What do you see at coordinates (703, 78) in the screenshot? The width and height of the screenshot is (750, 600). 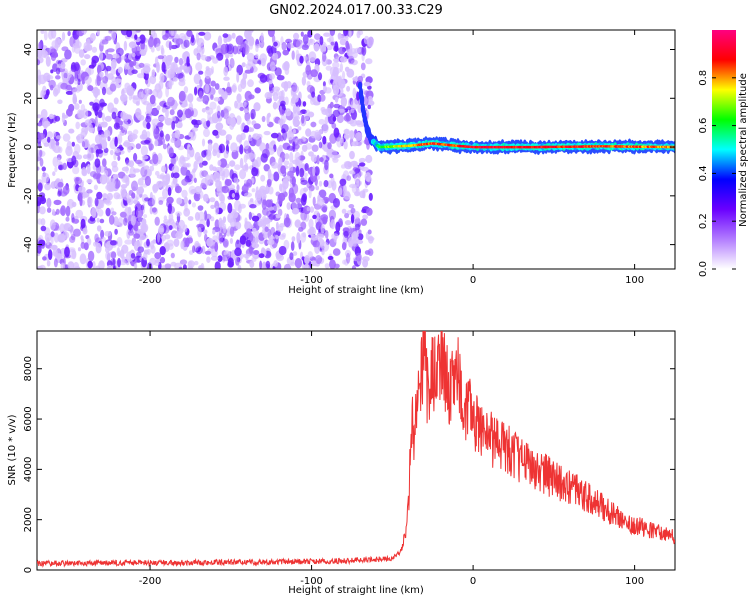 I see `colorbar-tick-label: 0.8` at bounding box center [703, 78].